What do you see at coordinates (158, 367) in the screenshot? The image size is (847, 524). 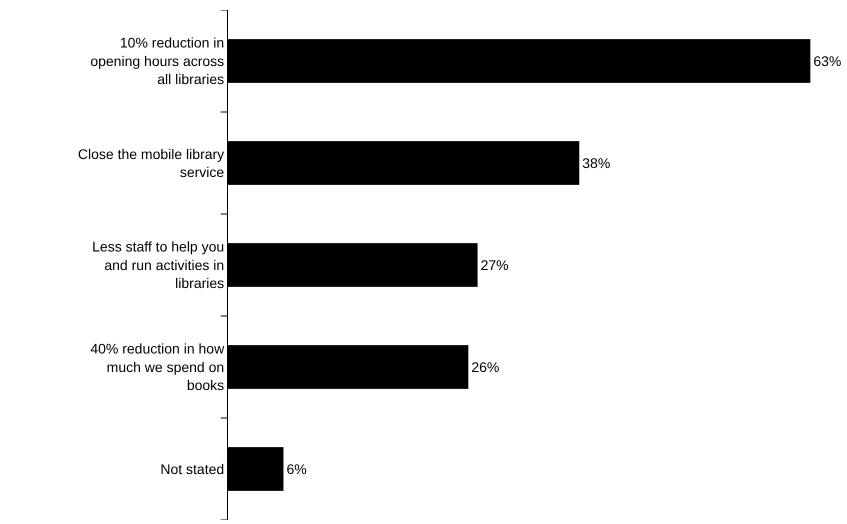 I see `y-tick-label: 40% reduction in how much we spend on books` at bounding box center [158, 367].